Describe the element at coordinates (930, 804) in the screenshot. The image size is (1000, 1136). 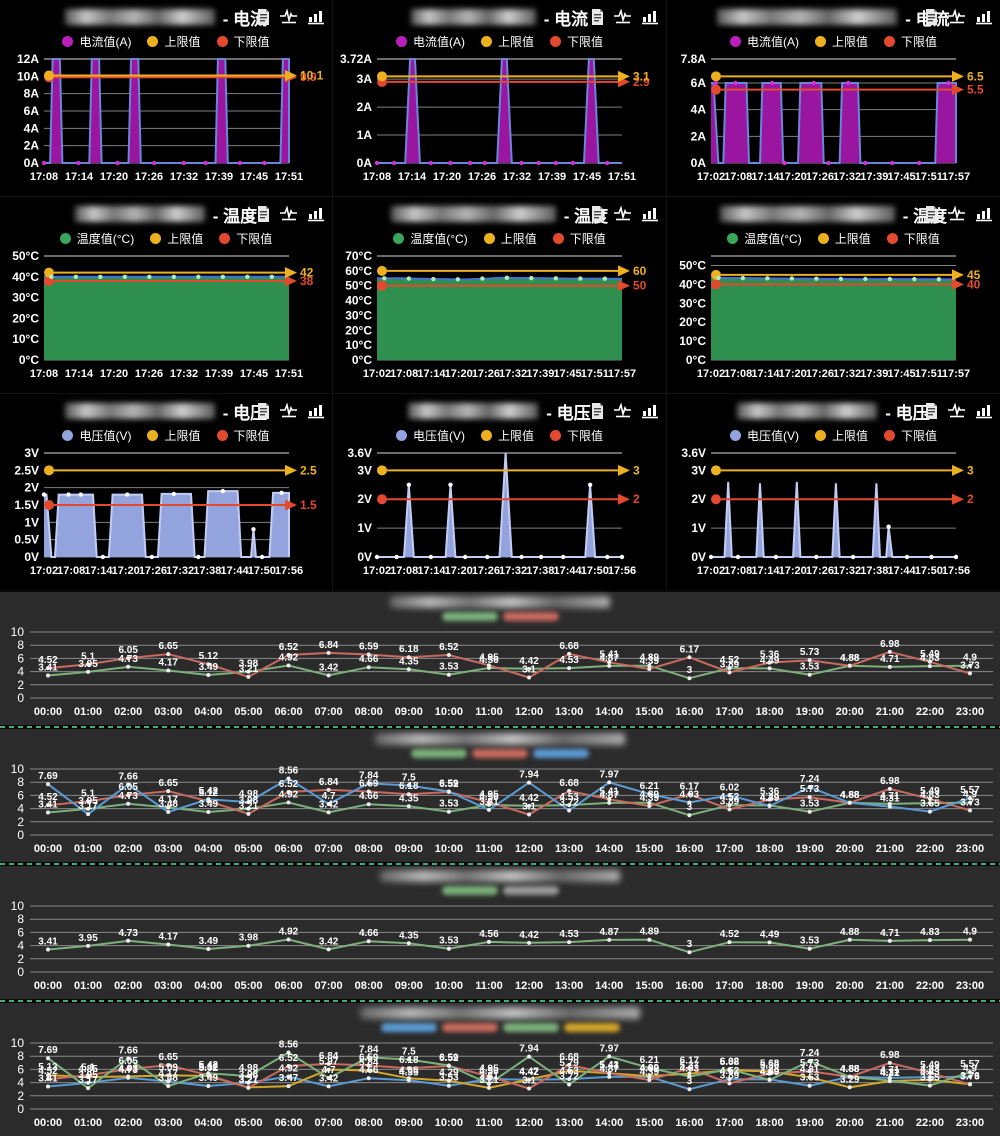
I see `point-label: 3.55` at that location.